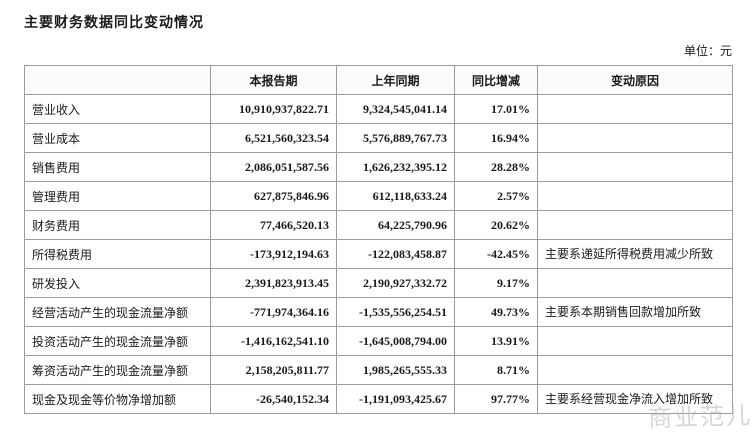  I want to click on current-period-cell: 10,910,937,822.71, so click(273, 109).